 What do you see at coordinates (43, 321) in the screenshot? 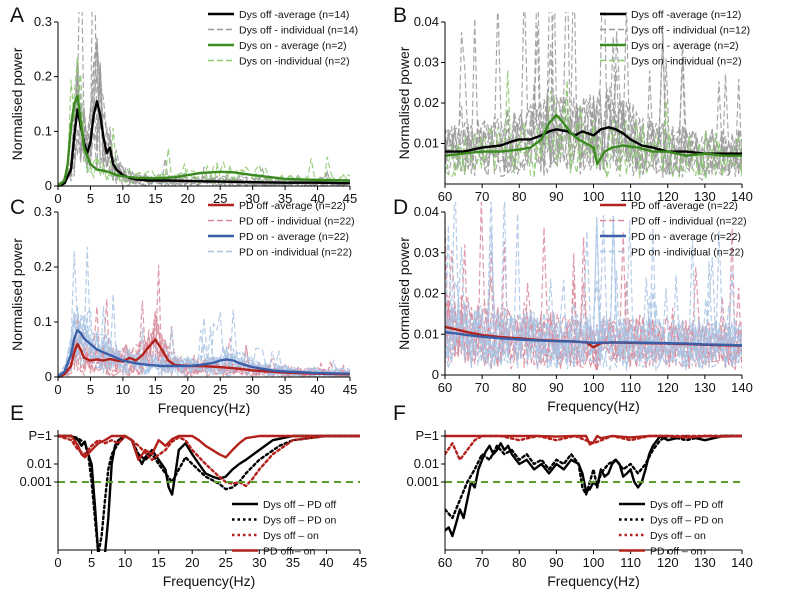
I see `y-tick-label: 0.1` at bounding box center [43, 321].